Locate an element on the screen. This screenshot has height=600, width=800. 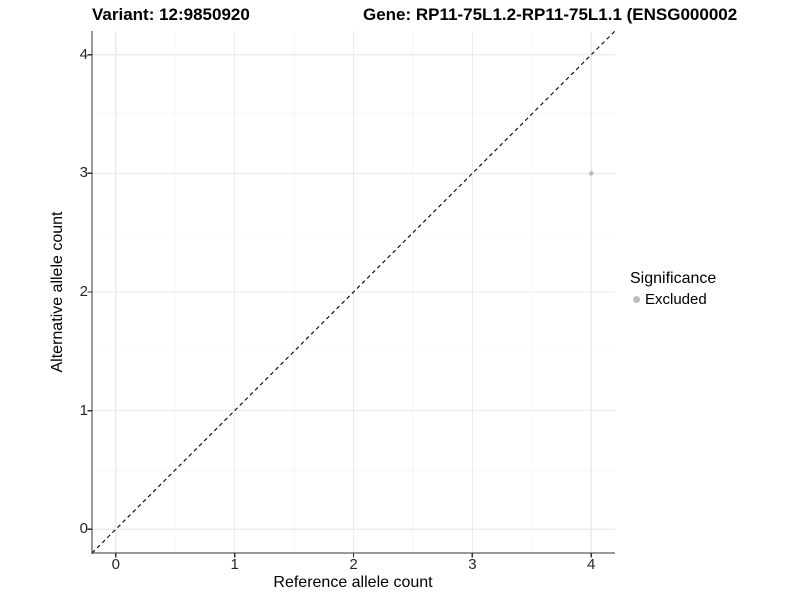
x-tick-label: 2 is located at coordinates (353, 564).